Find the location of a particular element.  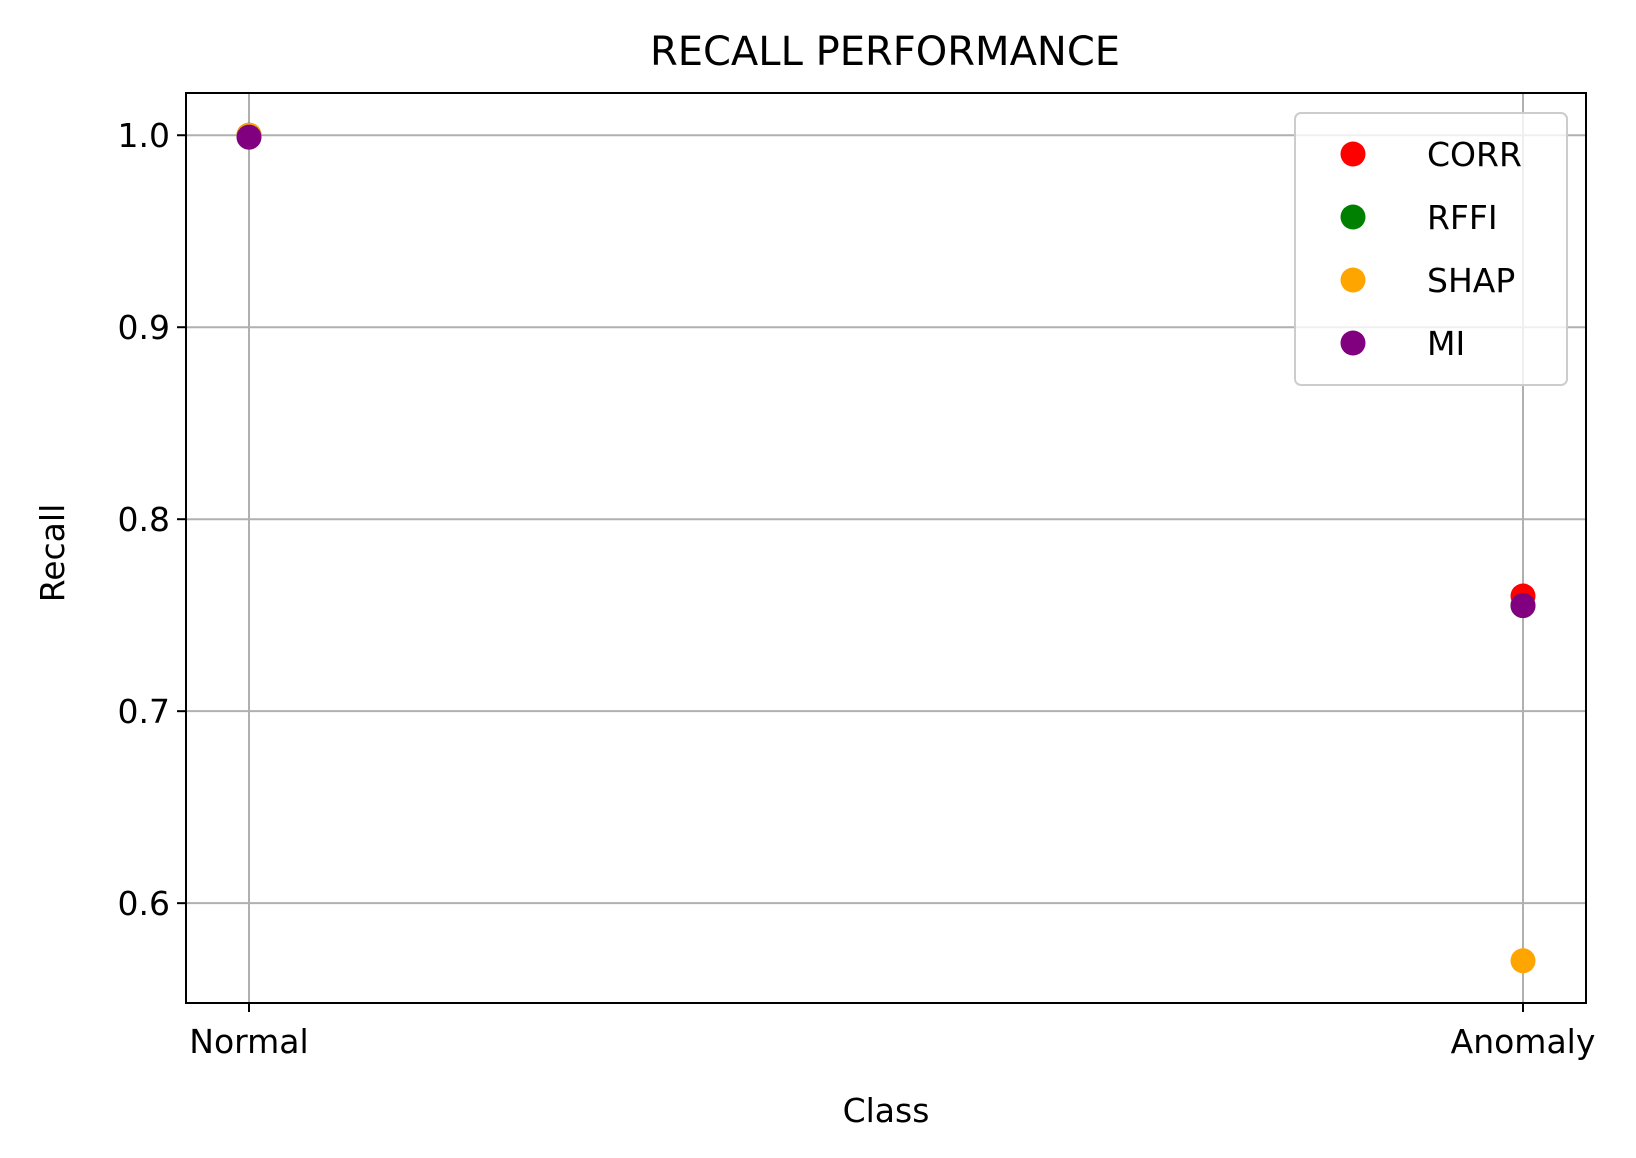

y-tick-label: 1.0 is located at coordinates (144, 135).